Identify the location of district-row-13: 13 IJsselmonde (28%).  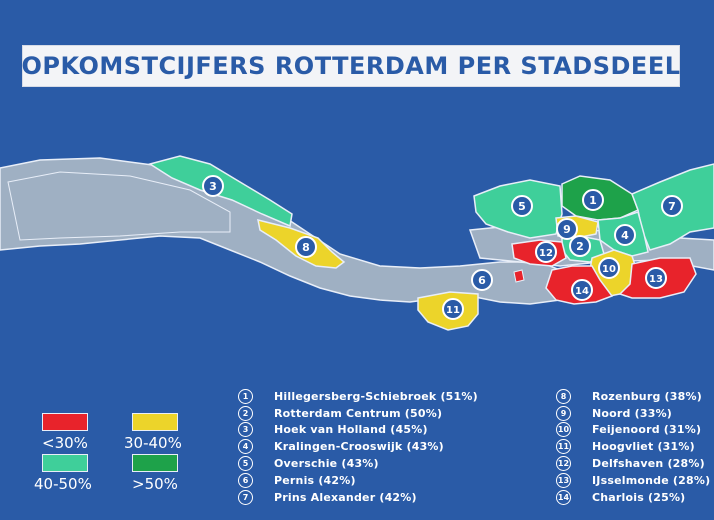
(633, 480).